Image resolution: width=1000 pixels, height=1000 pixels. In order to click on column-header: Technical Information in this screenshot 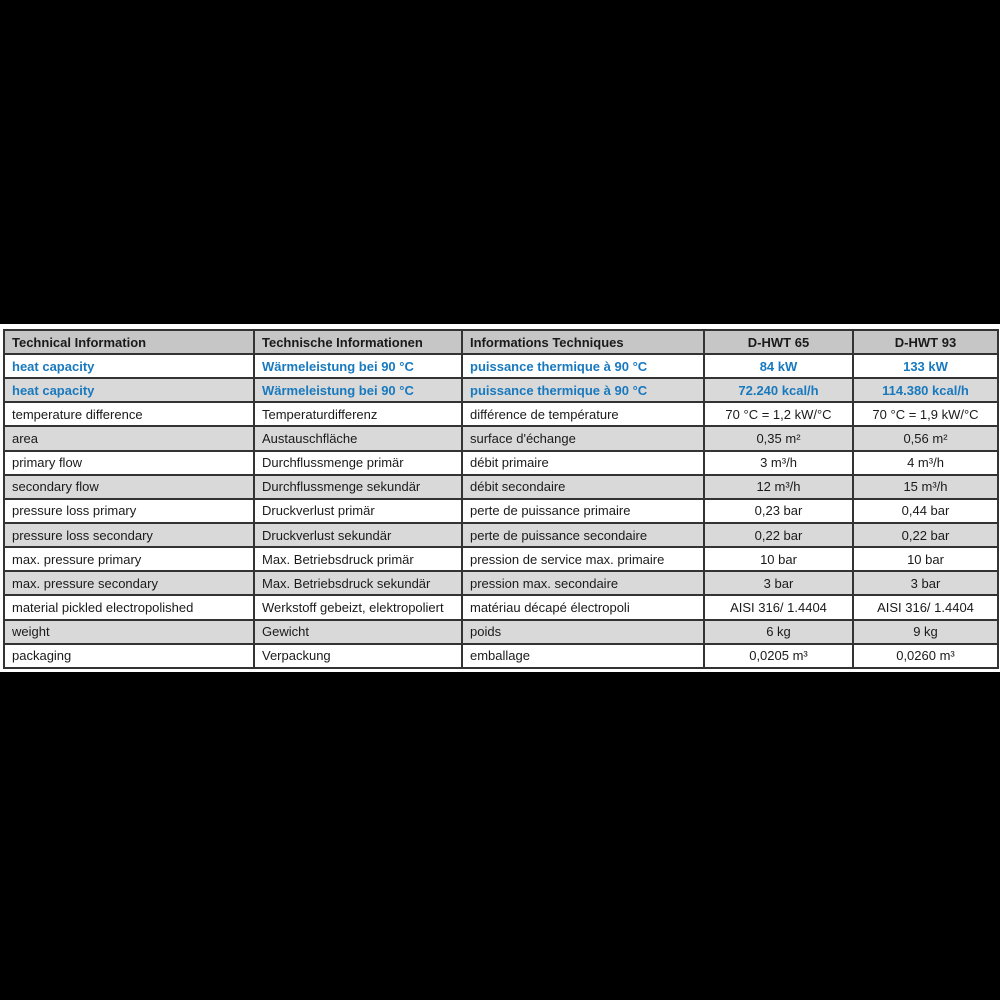, I will do `click(129, 342)`.